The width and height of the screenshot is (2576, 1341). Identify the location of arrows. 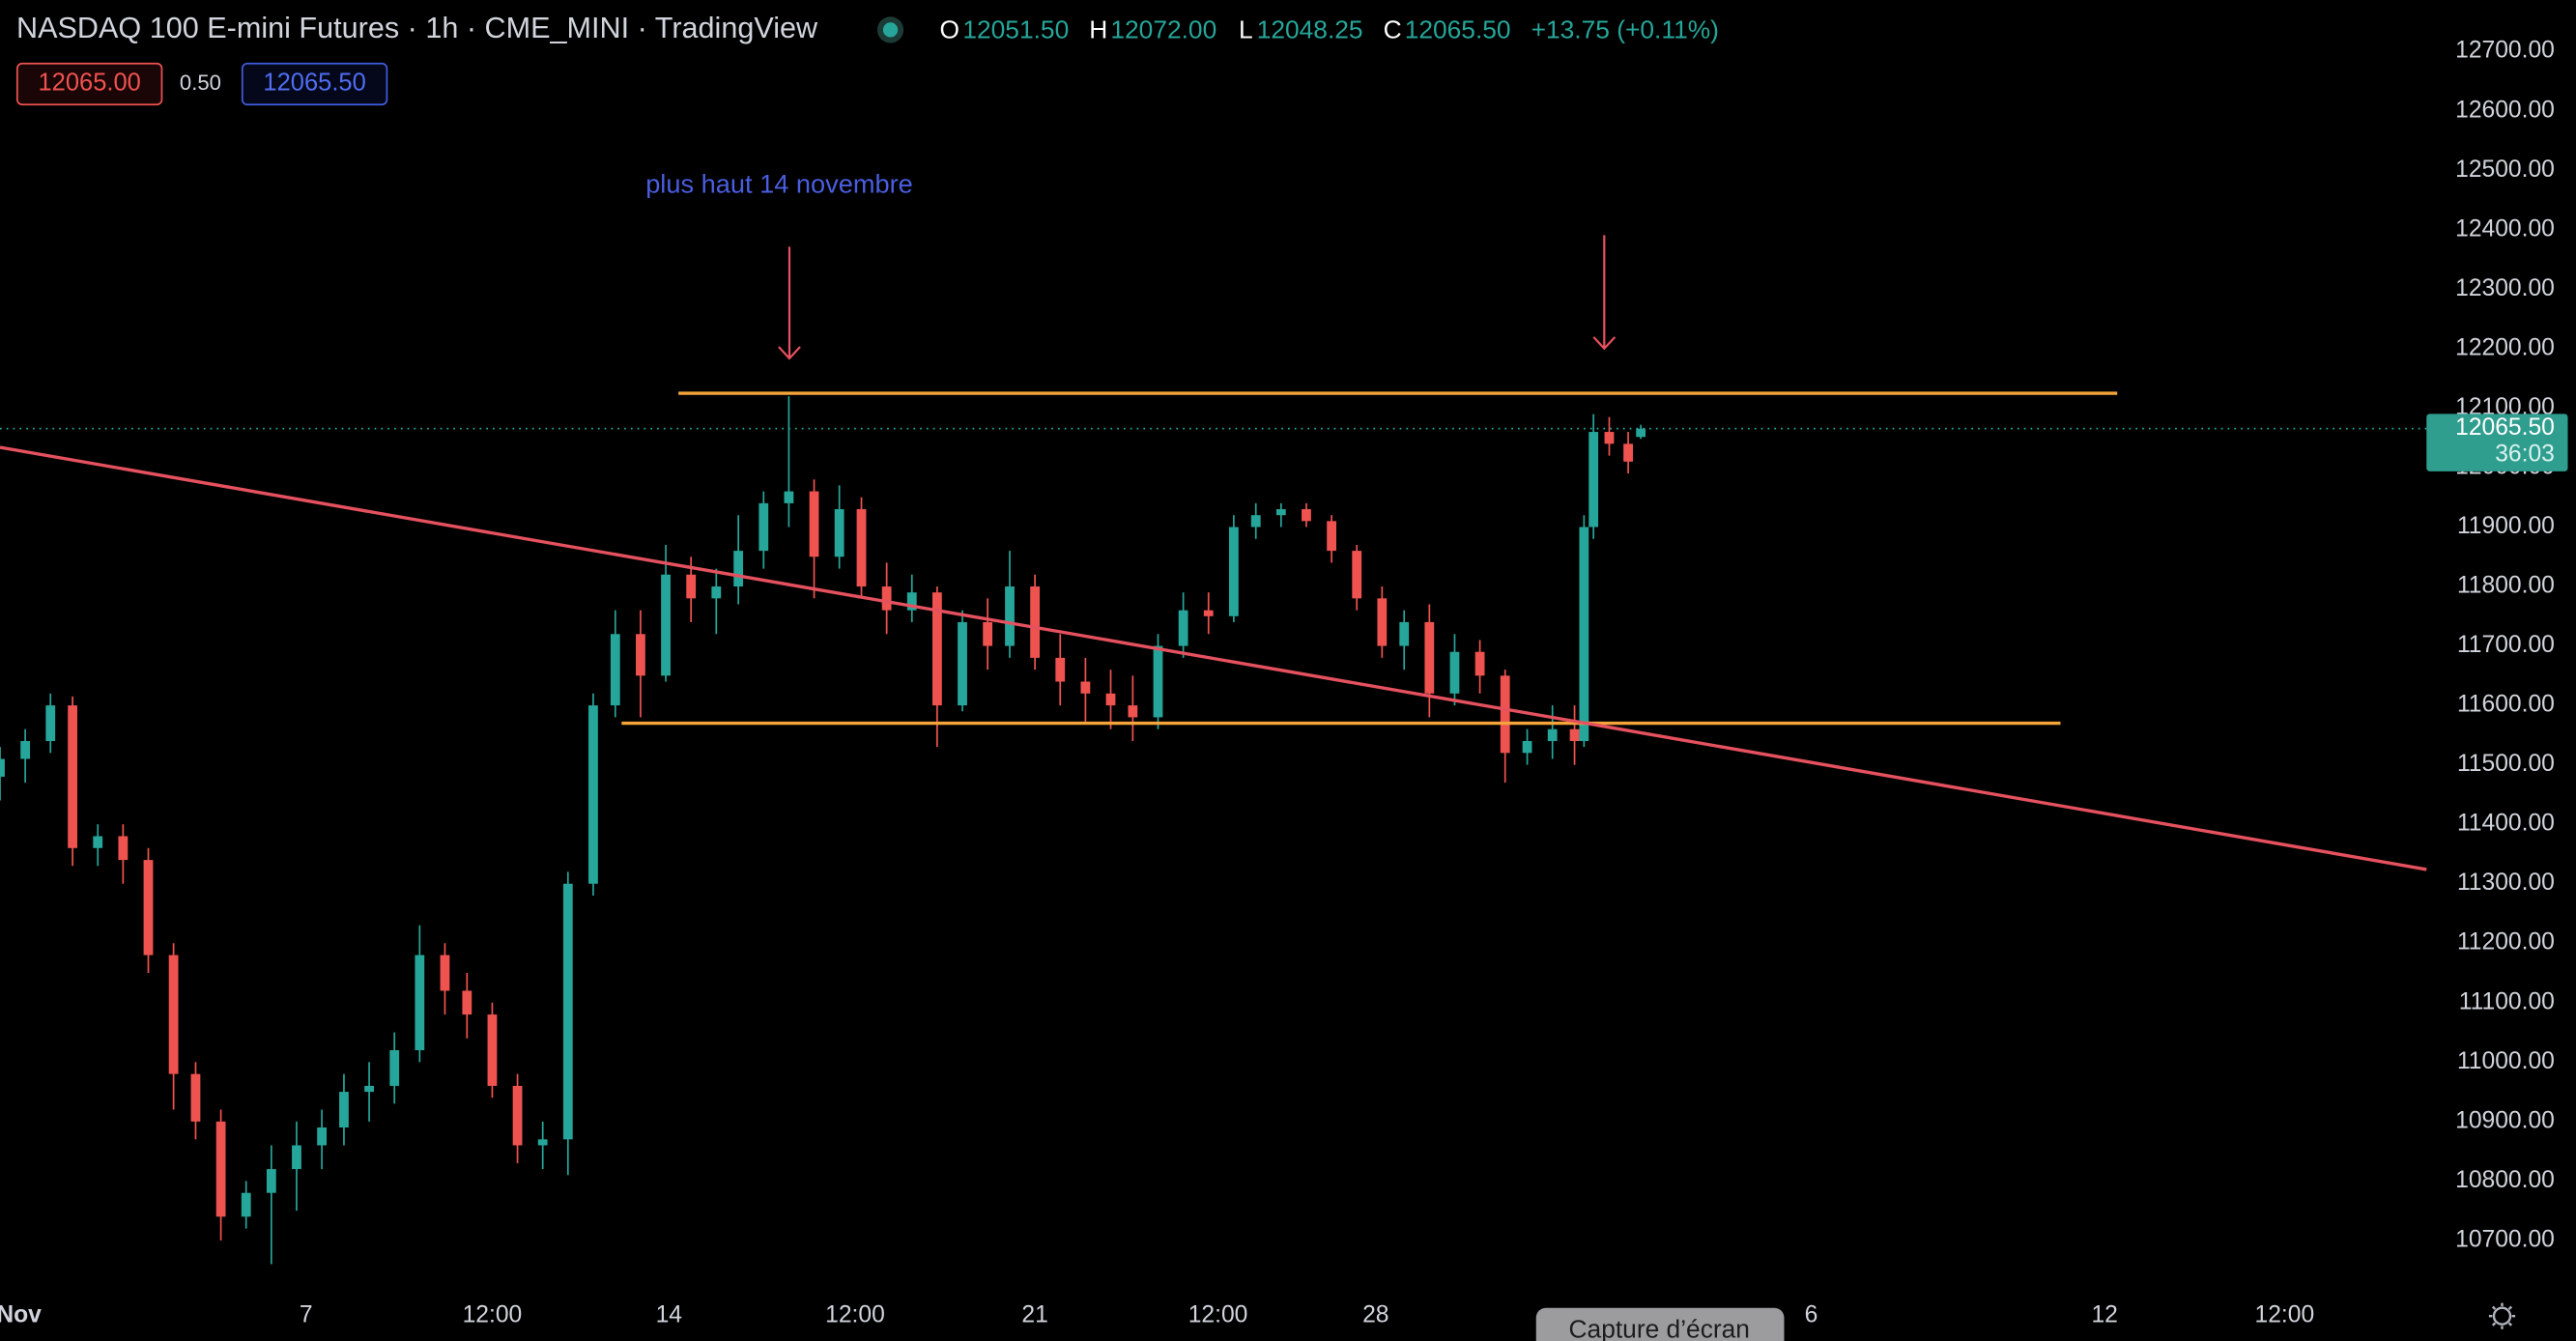
(1198, 297).